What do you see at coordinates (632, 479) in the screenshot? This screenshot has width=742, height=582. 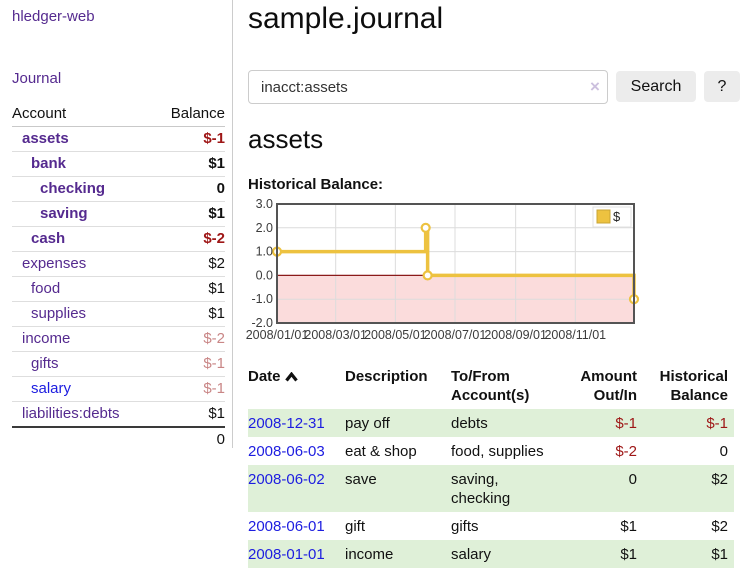 I see `register-amount-cell: 0` at bounding box center [632, 479].